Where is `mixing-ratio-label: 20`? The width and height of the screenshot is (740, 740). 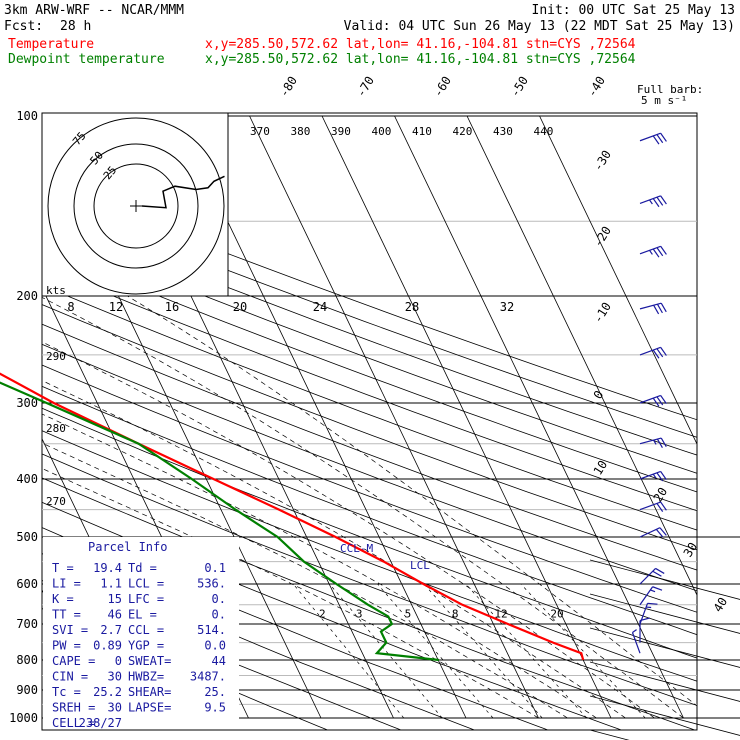
mixing-ratio-label: 20 is located at coordinates (556, 613).